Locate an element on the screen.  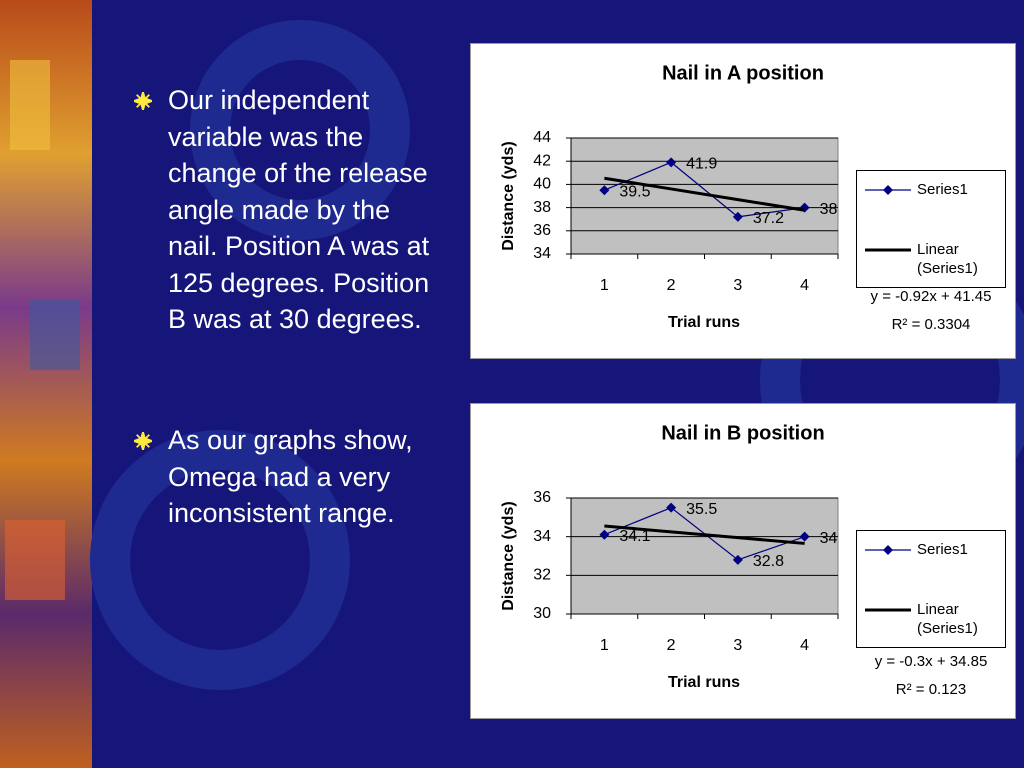
y-tick-label: 30 is located at coordinates (542, 613).